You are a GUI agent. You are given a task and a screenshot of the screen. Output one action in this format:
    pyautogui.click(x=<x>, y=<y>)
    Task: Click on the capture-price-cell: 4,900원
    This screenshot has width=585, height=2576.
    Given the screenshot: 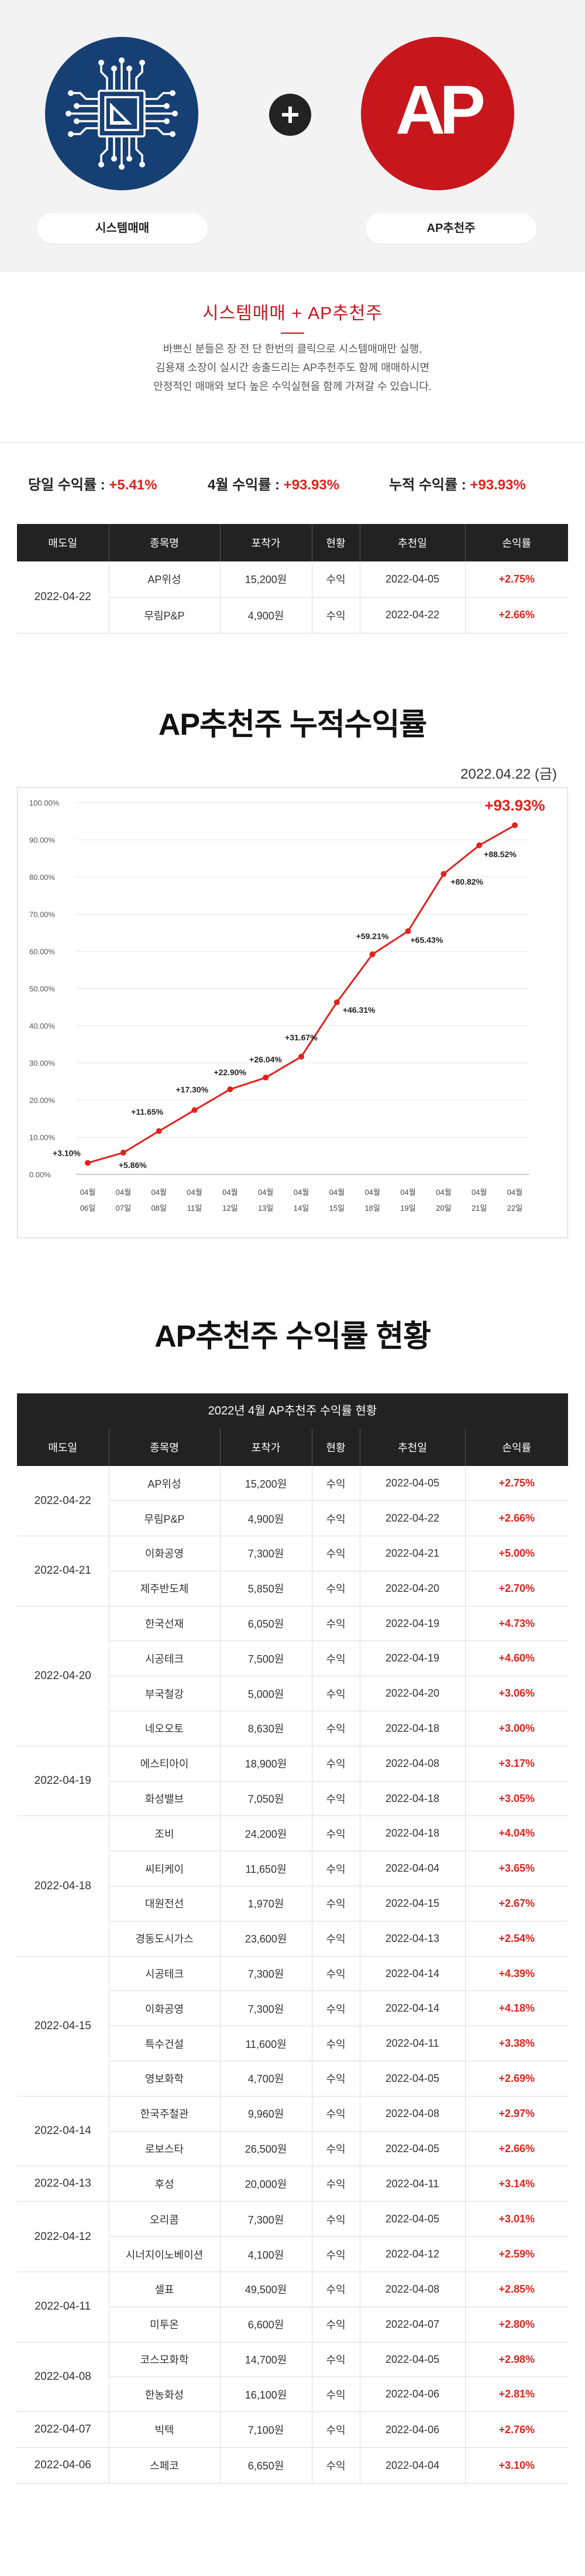 What is the action you would take?
    pyautogui.click(x=266, y=1519)
    